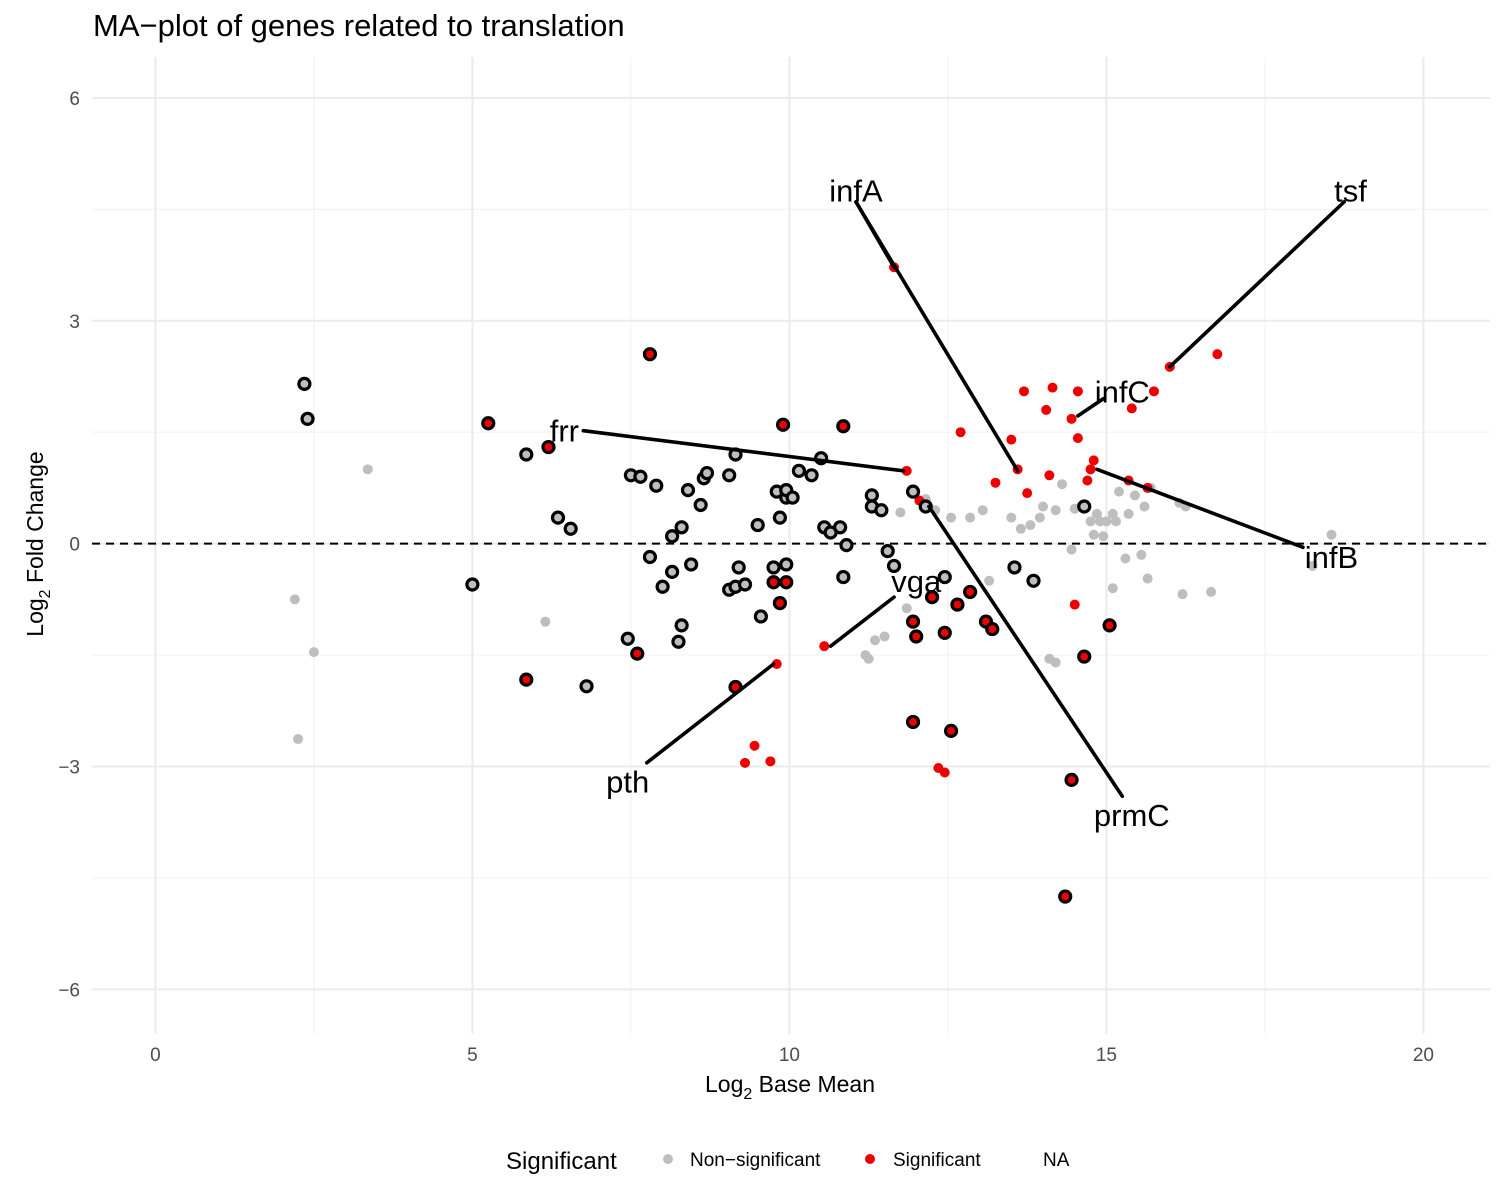  Describe the element at coordinates (74, 545) in the screenshot. I see `y-tick-label: 0` at that location.